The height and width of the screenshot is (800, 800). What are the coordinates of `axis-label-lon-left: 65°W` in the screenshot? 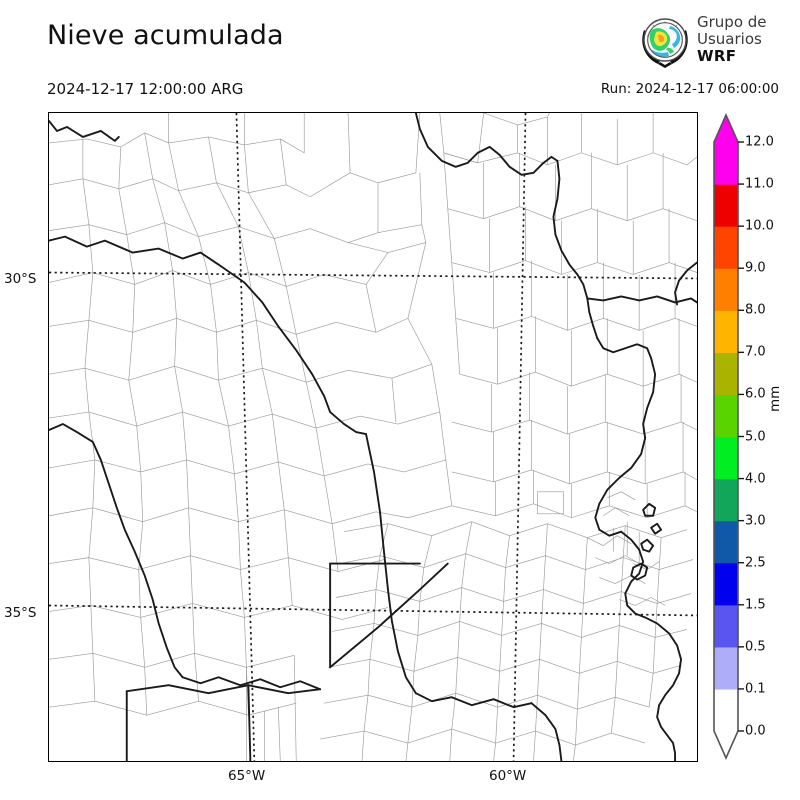 It's located at (247, 776).